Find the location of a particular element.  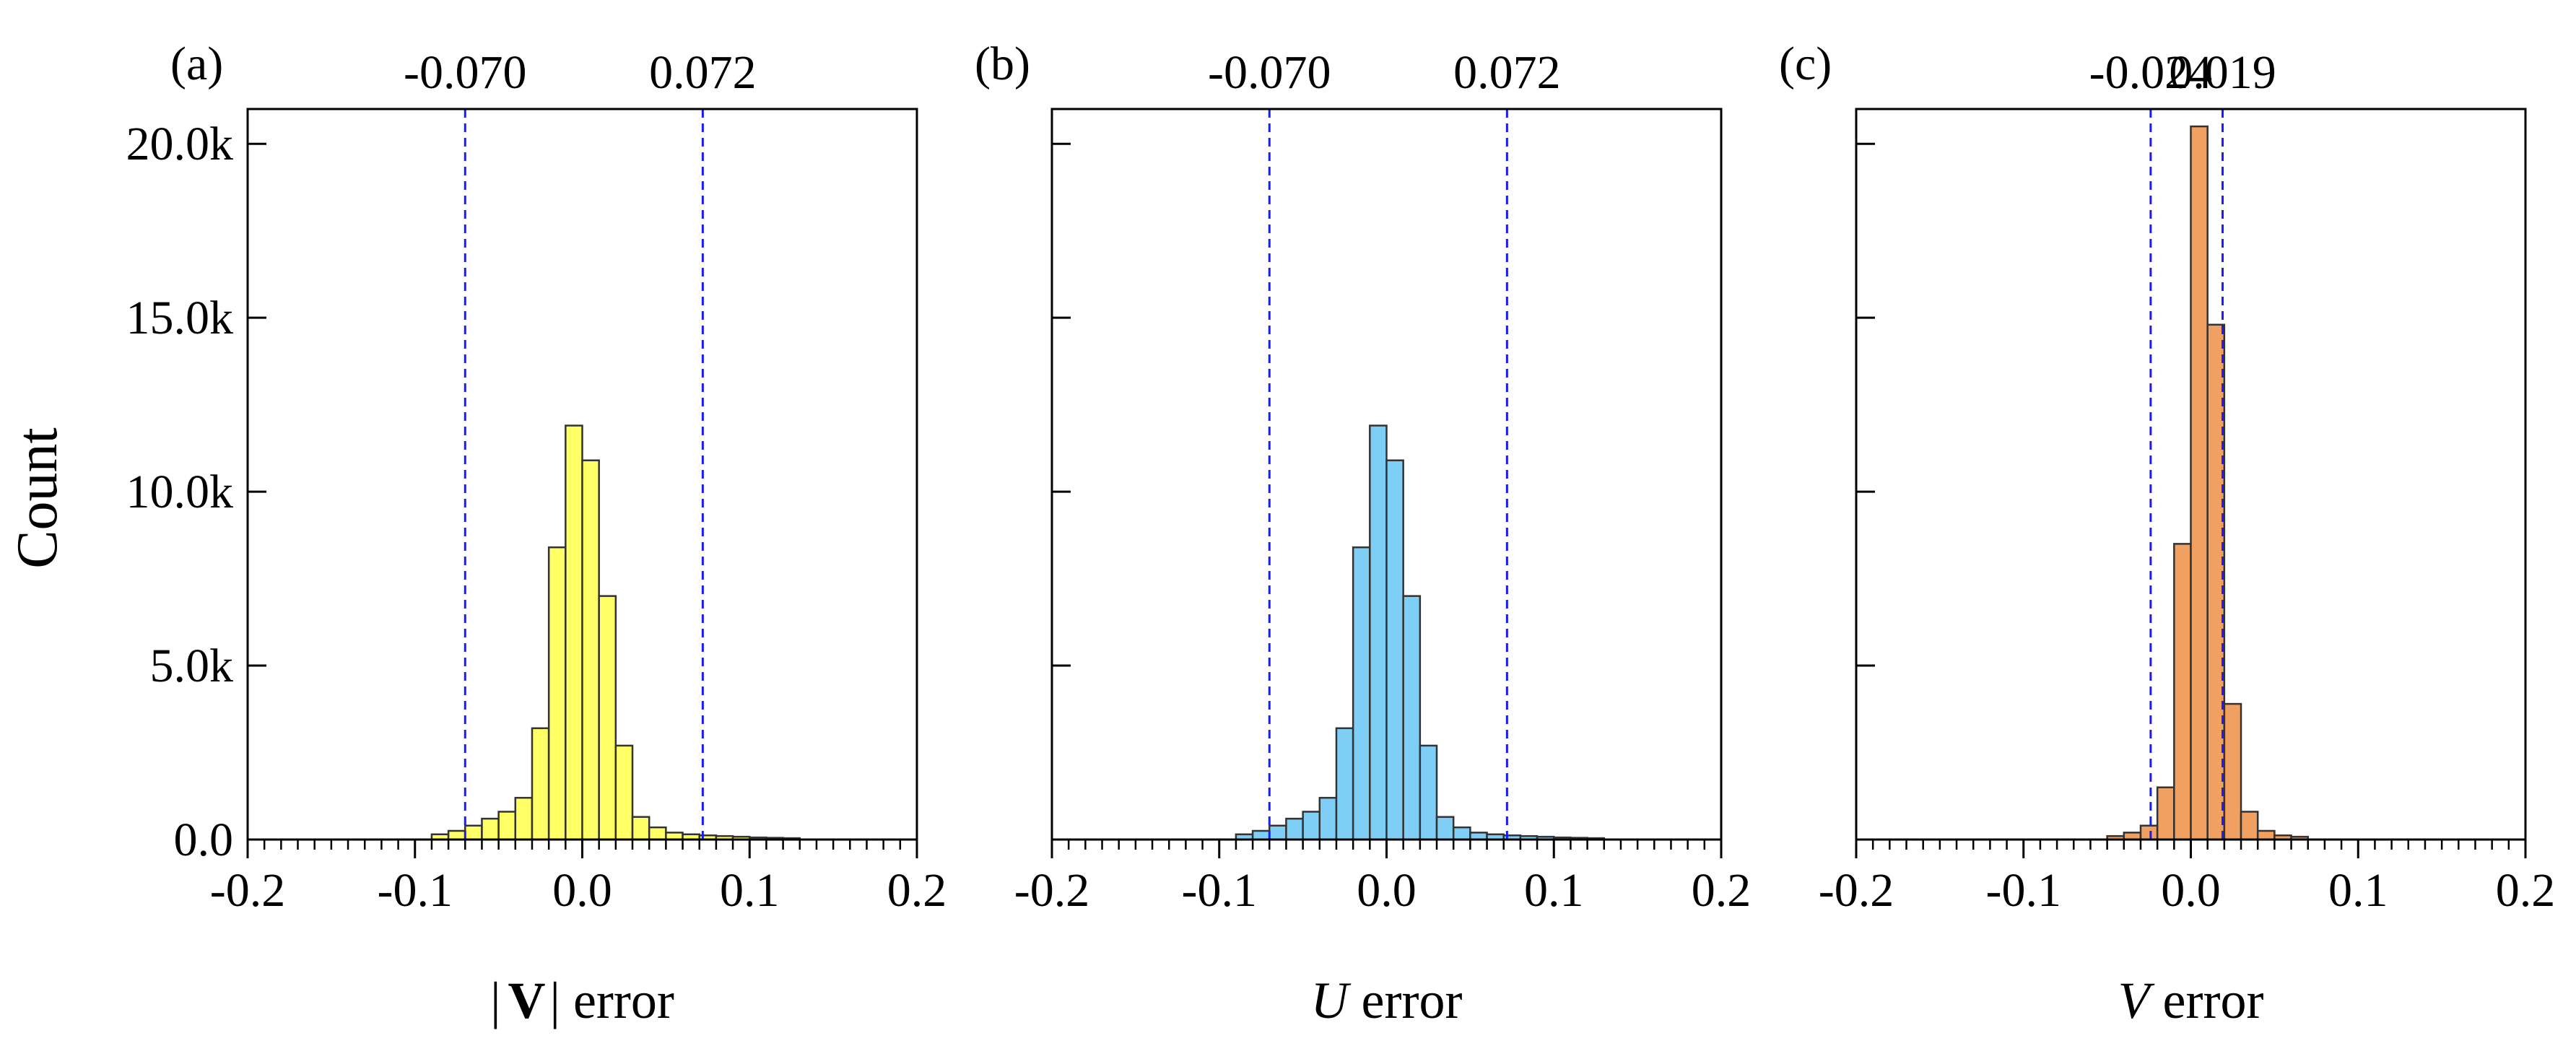

threshold-label: -0.024 is located at coordinates (2150, 72).